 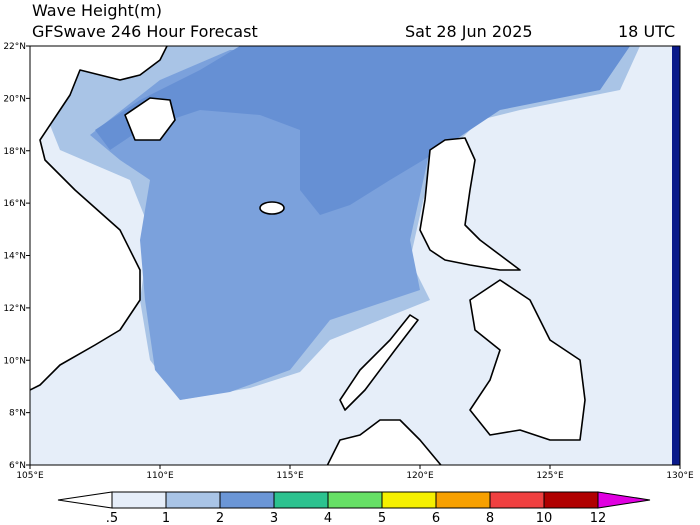 I want to click on colorbar-arrow-low, so click(x=85, y=500).